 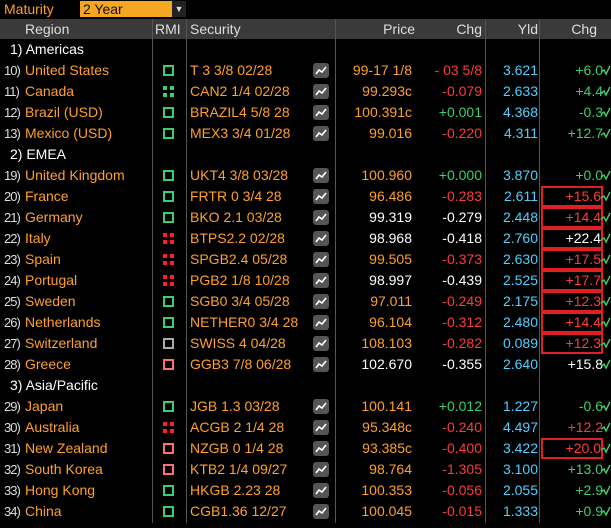 I want to click on region-name: Greece, so click(x=48, y=364).